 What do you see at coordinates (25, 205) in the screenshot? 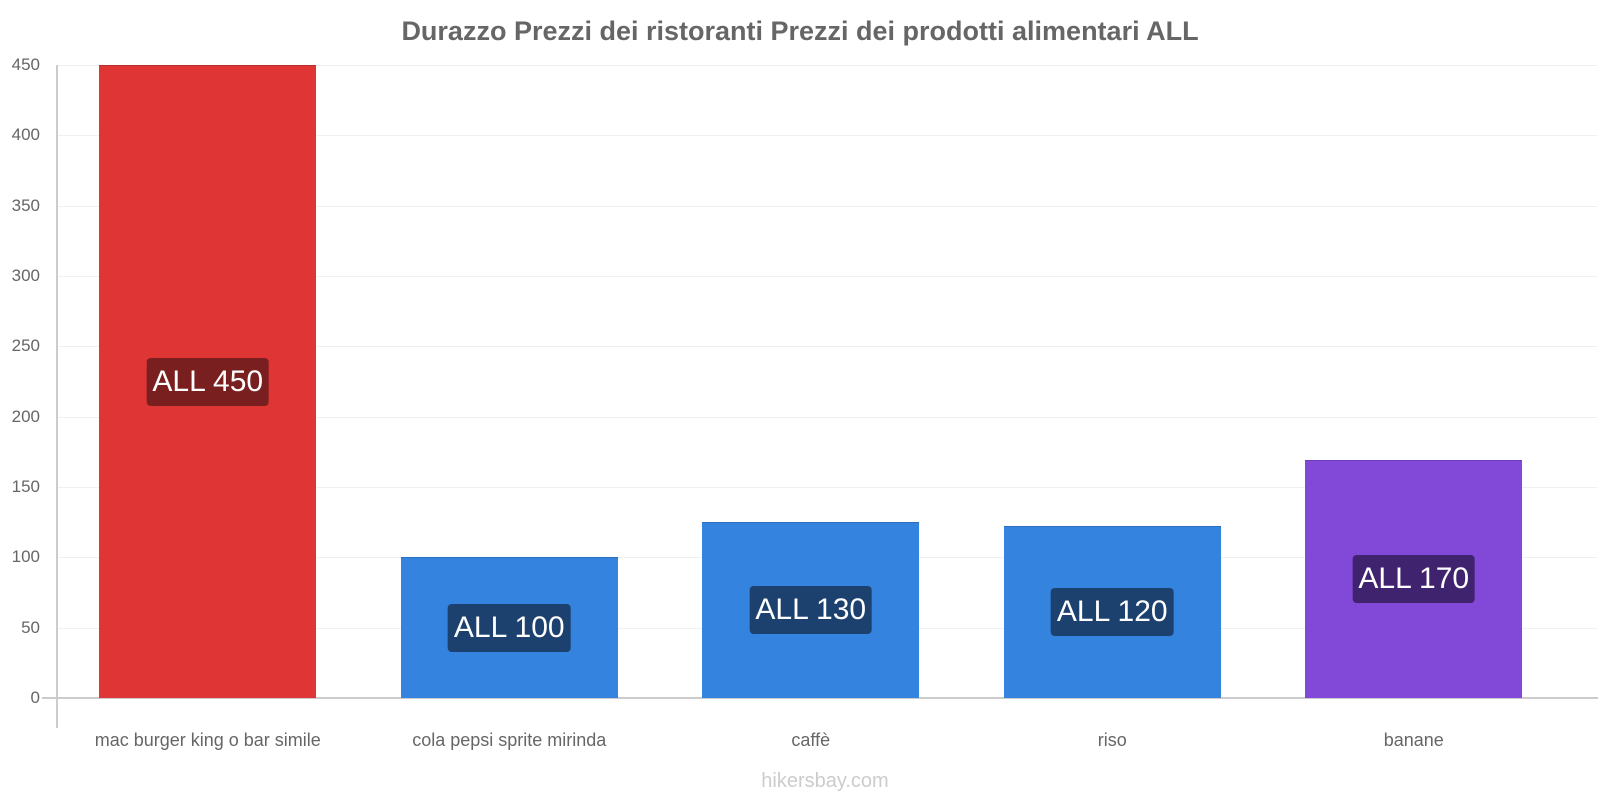
I see `y-tick-label: 350` at bounding box center [25, 205].